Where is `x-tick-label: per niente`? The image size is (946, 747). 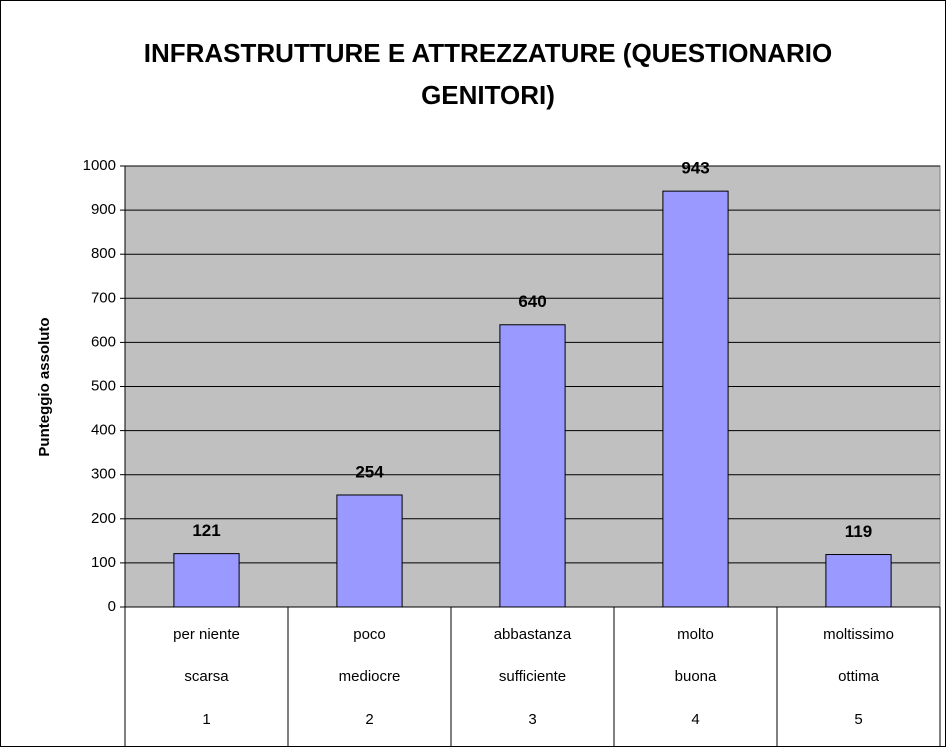
x-tick-label: per niente is located at coordinates (206, 634).